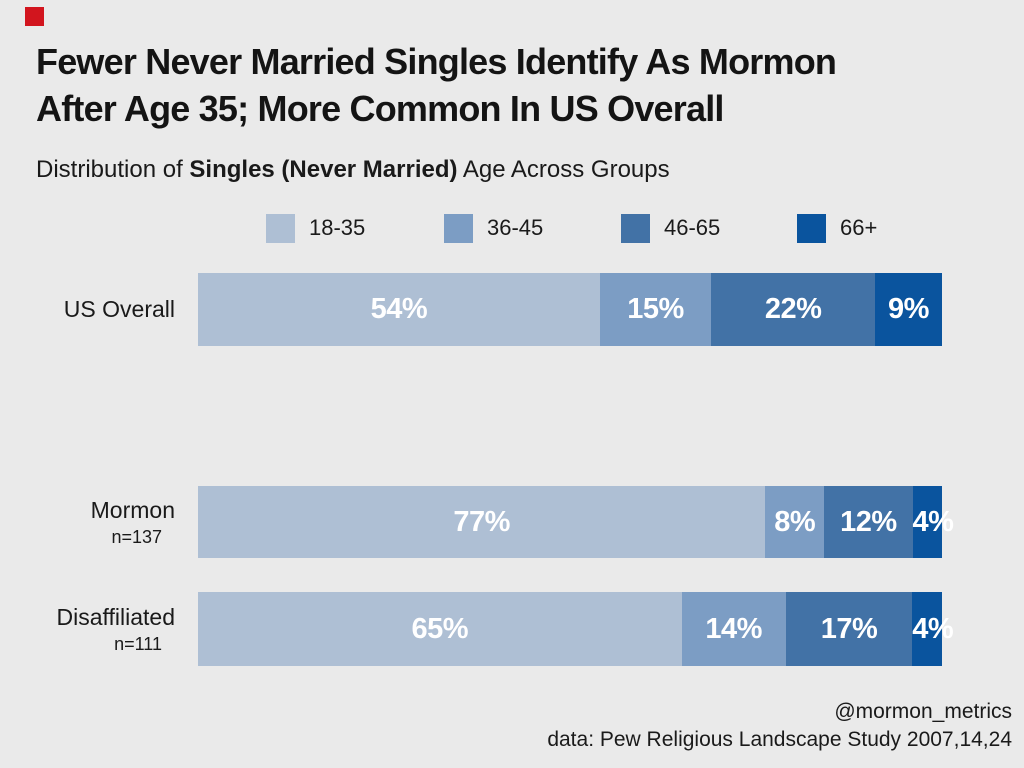 This screenshot has height=768, width=1024. What do you see at coordinates (515, 227) in the screenshot?
I see `legend-label: 36-45` at bounding box center [515, 227].